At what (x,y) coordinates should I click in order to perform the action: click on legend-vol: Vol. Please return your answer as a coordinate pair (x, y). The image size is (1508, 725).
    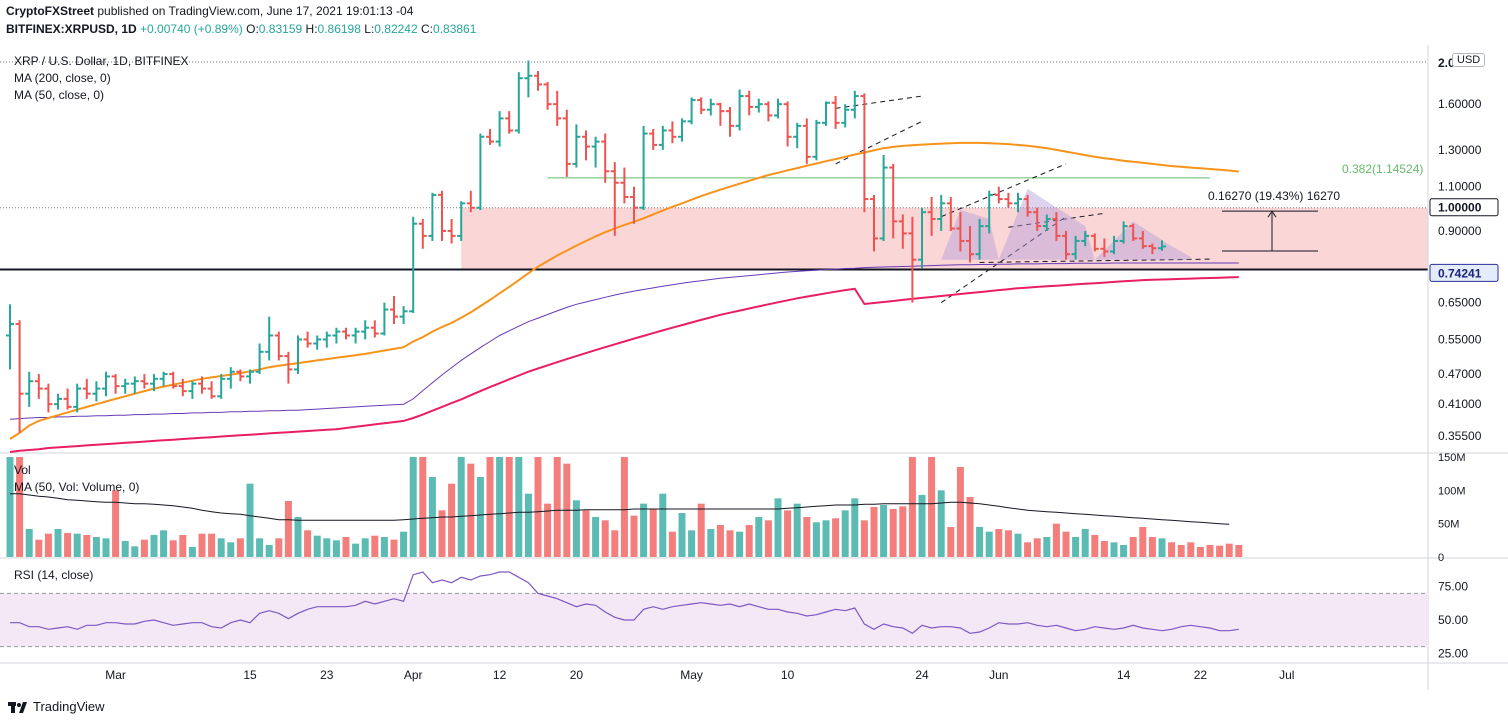
    Looking at the image, I should click on (22, 470).